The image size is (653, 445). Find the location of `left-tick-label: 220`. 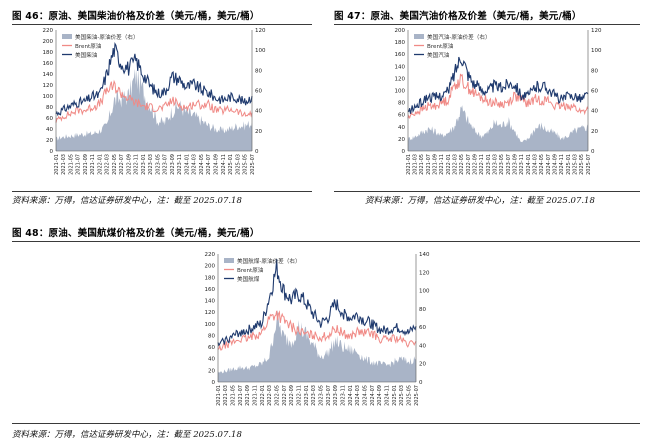

left-tick-label: 220 is located at coordinates (48, 31).